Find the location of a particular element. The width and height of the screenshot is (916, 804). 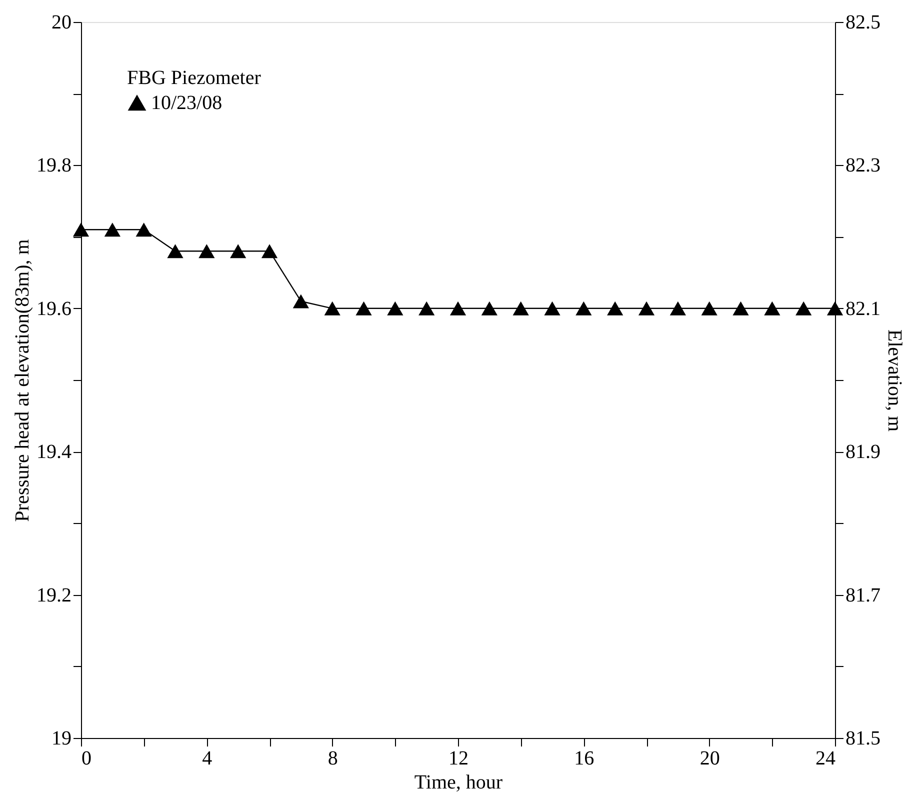

x-tick-label: 4 is located at coordinates (207, 759).